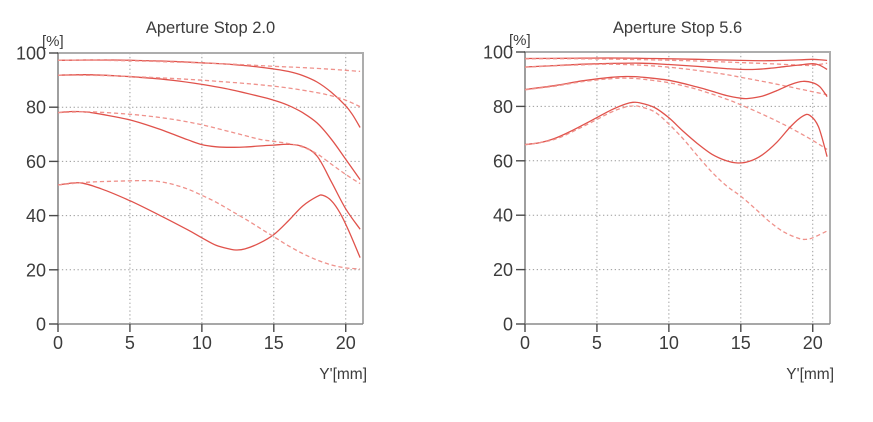 The height and width of the screenshot is (422, 873). What do you see at coordinates (520, 40) in the screenshot?
I see `chart-aperture-5.6-ylabel: [%]` at bounding box center [520, 40].